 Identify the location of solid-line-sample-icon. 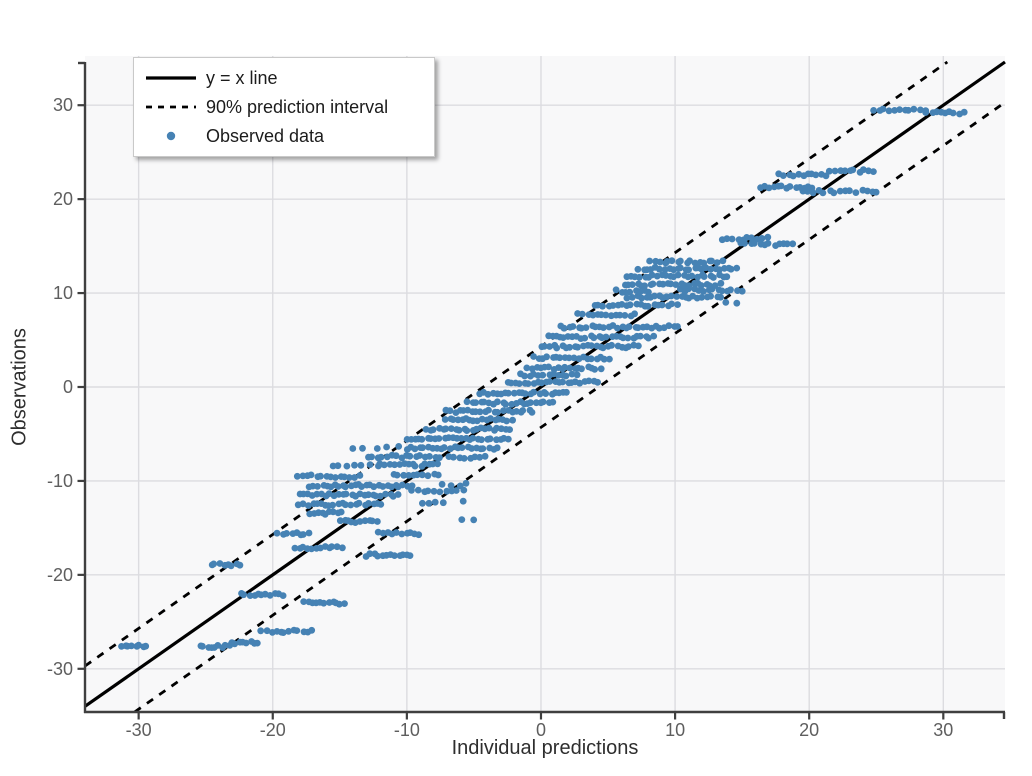
(170, 78).